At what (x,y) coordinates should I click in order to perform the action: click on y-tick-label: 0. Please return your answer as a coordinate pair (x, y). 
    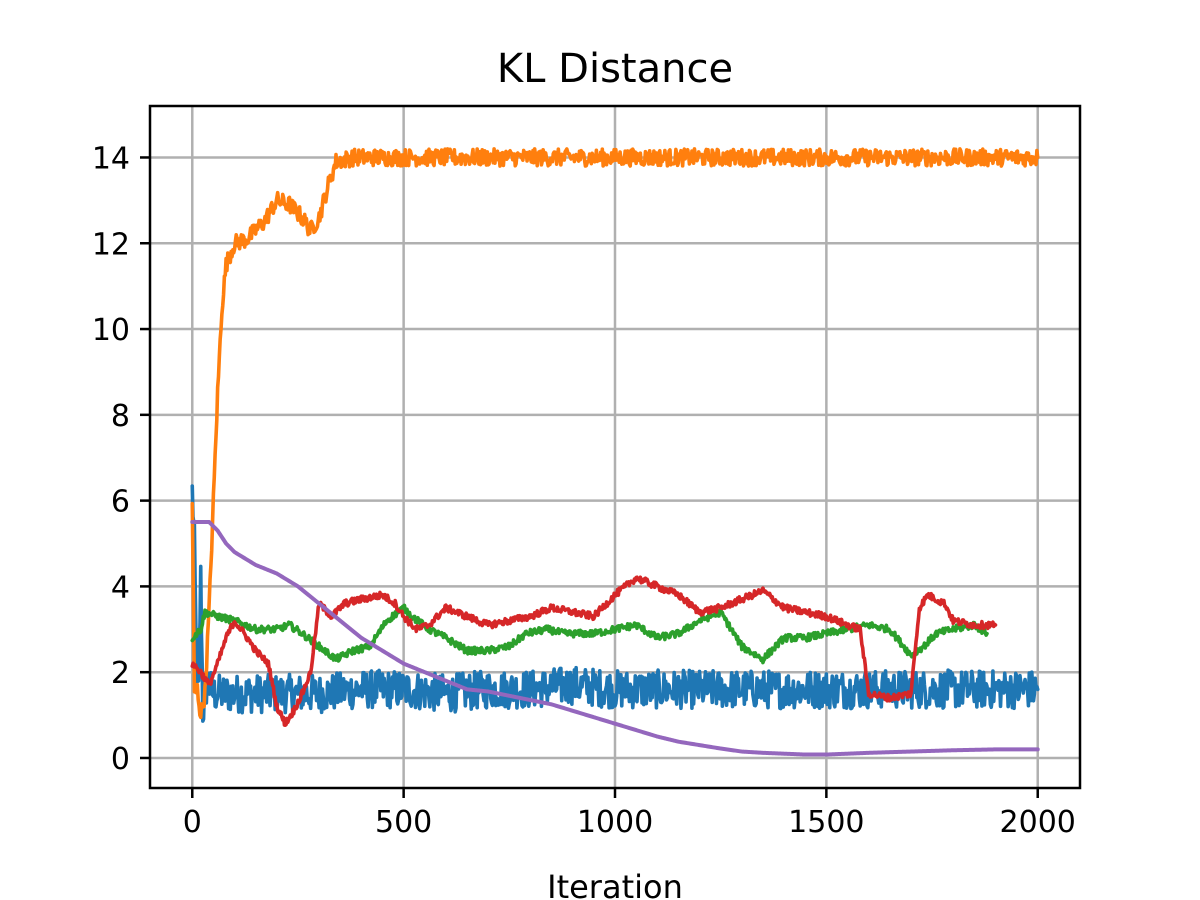
    Looking at the image, I should click on (120, 759).